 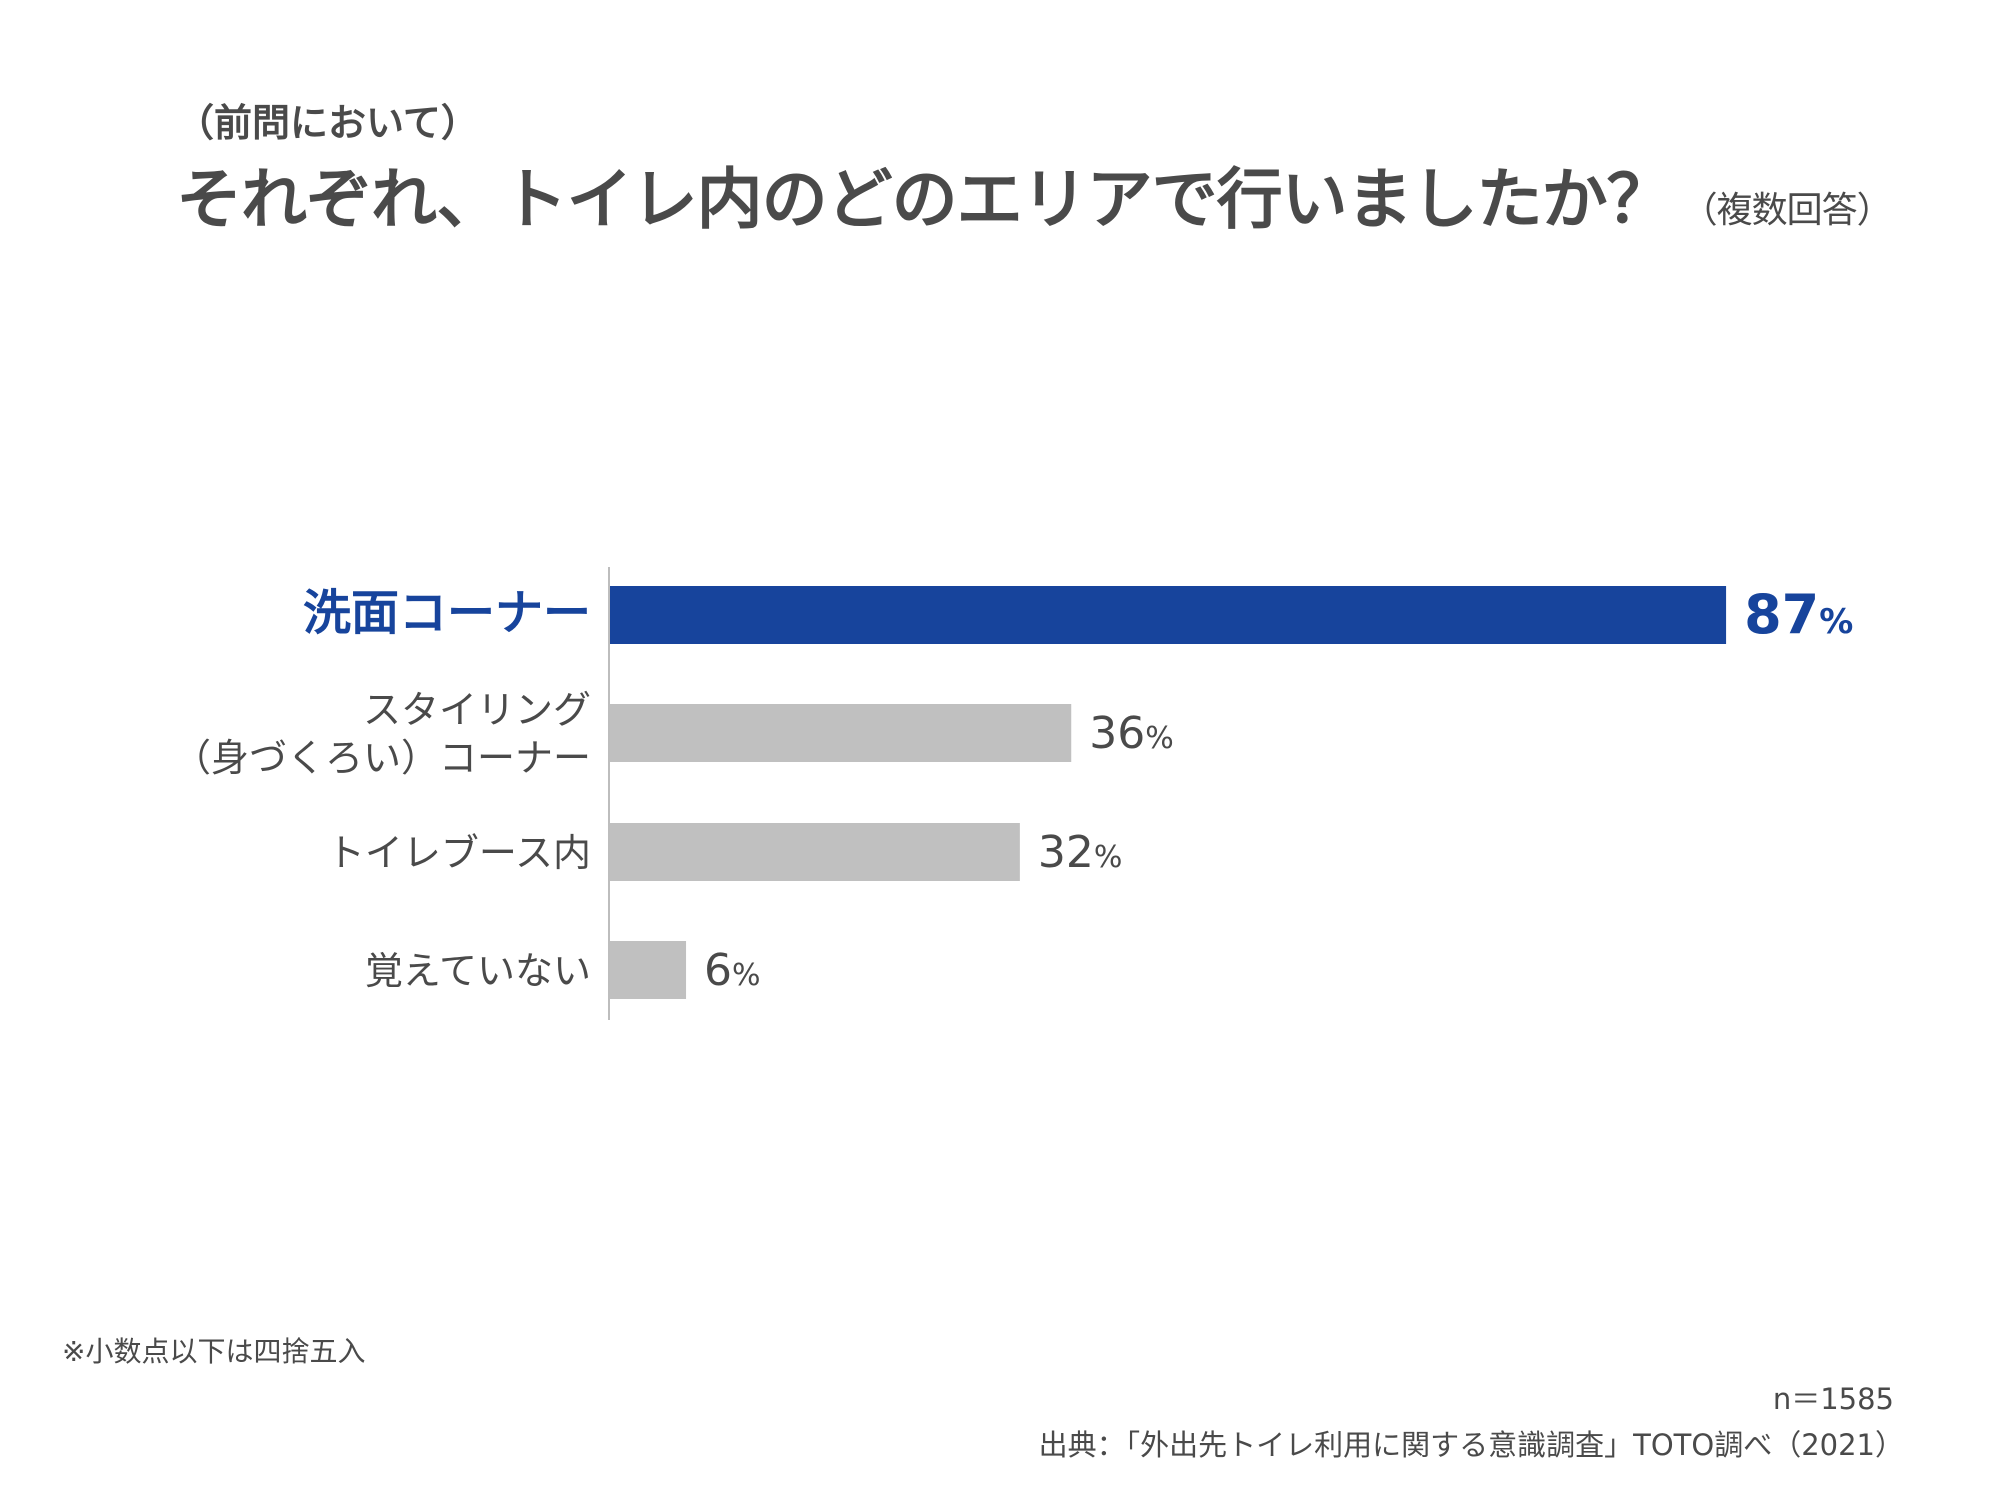 What do you see at coordinates (1117, 733) in the screenshot?
I see `value-number: 36` at bounding box center [1117, 733].